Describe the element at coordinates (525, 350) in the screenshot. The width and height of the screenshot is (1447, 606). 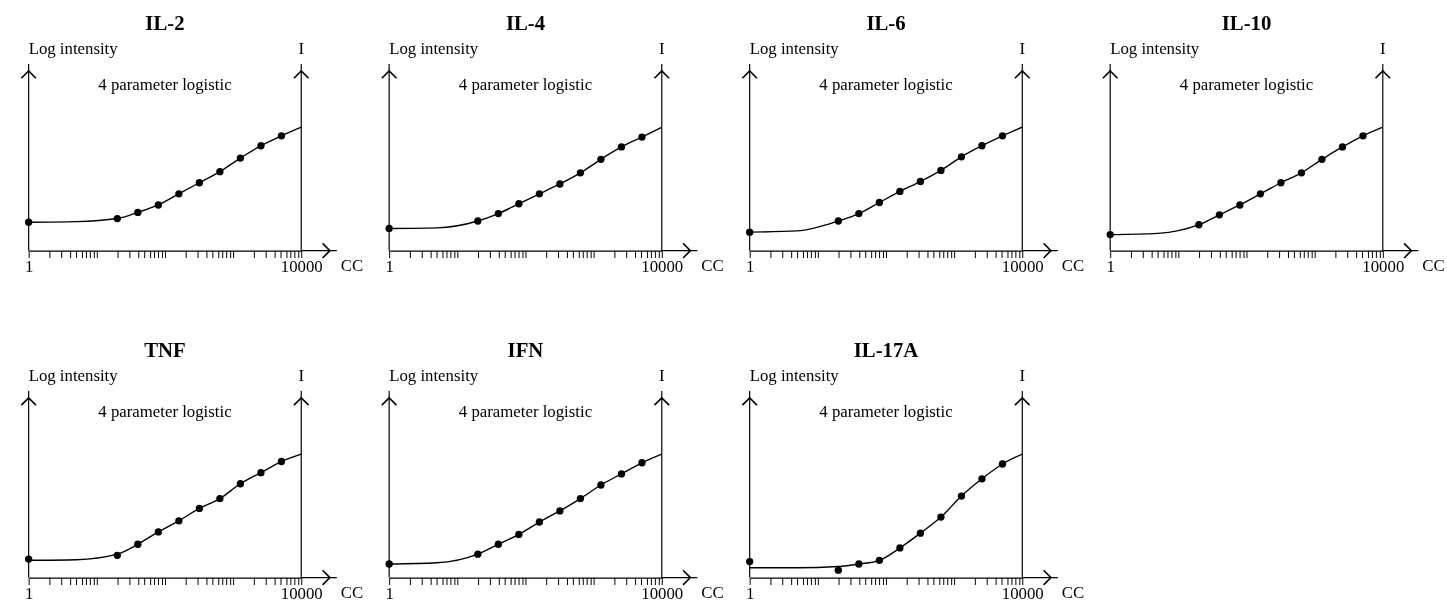
I see `chart-title: IFN` at that location.